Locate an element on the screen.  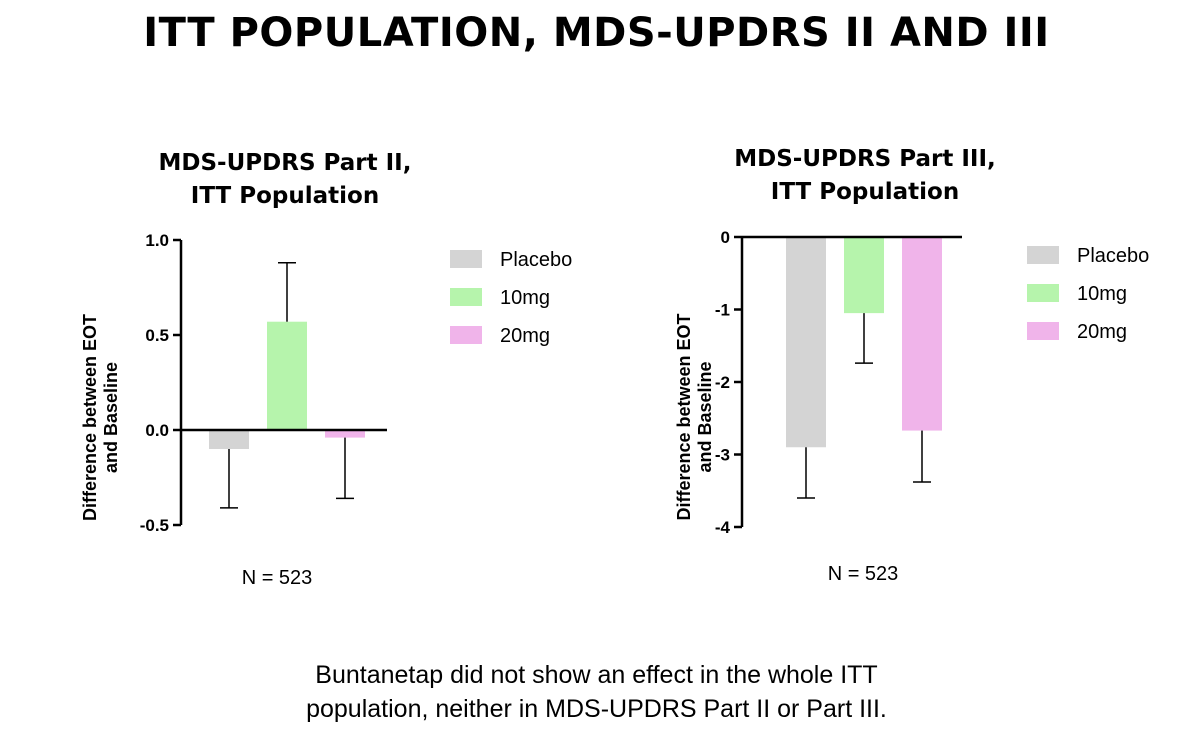
y-tick-label: 0.0 is located at coordinates (157, 430).